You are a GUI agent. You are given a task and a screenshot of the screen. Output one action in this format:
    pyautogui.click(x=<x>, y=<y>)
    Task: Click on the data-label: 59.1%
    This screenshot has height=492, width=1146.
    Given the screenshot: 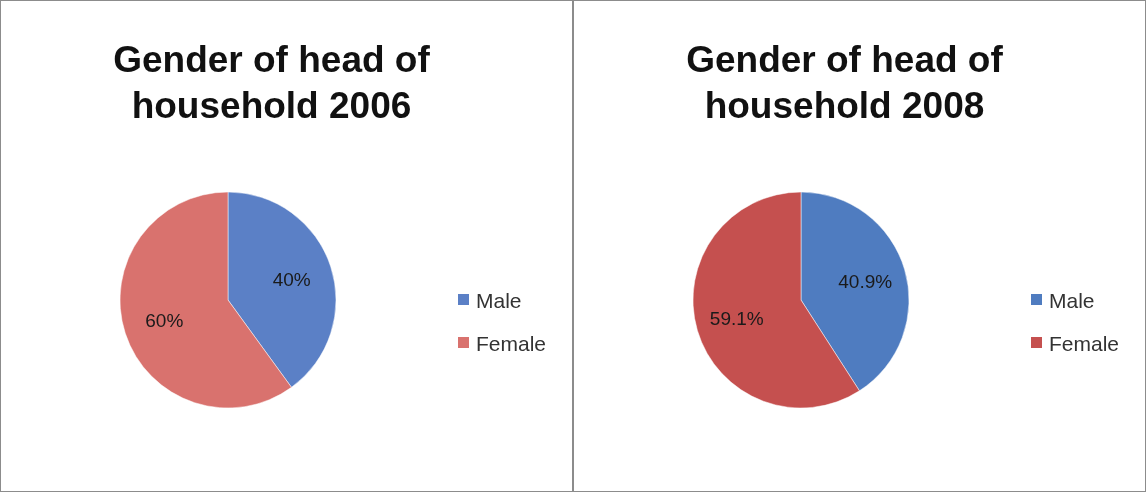 What is the action you would take?
    pyautogui.click(x=736, y=319)
    